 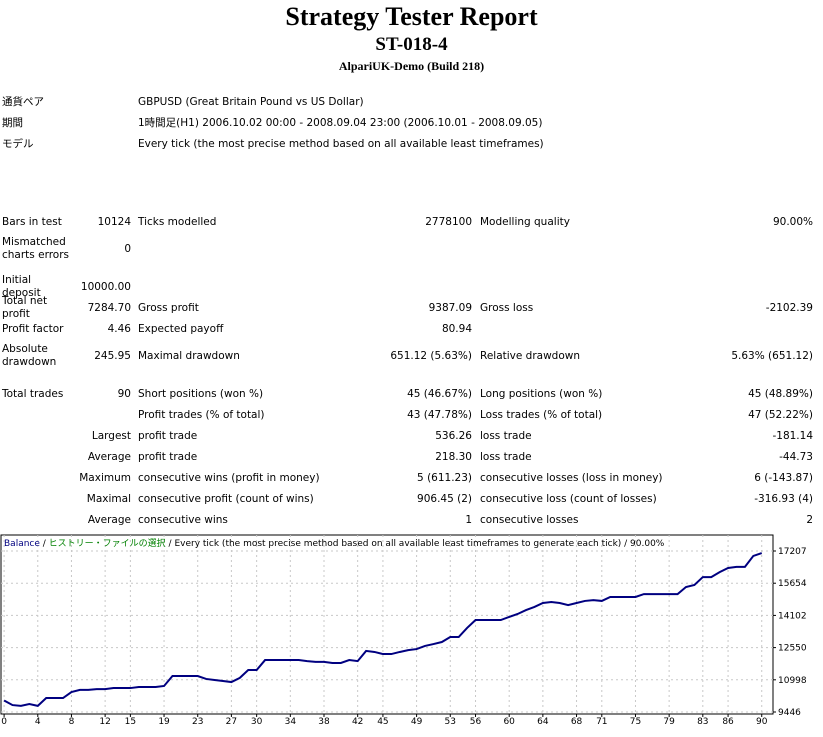 I want to click on build-info: AlpariUK-Demo (Build 218), so click(x=411, y=66).